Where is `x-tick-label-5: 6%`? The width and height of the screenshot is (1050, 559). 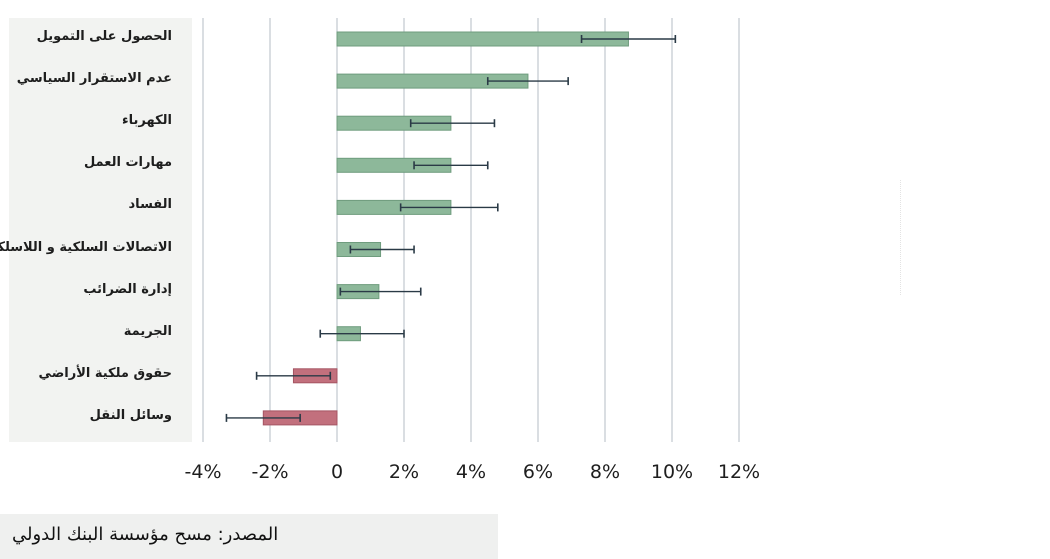 x-tick-label-5: 6% is located at coordinates (538, 472).